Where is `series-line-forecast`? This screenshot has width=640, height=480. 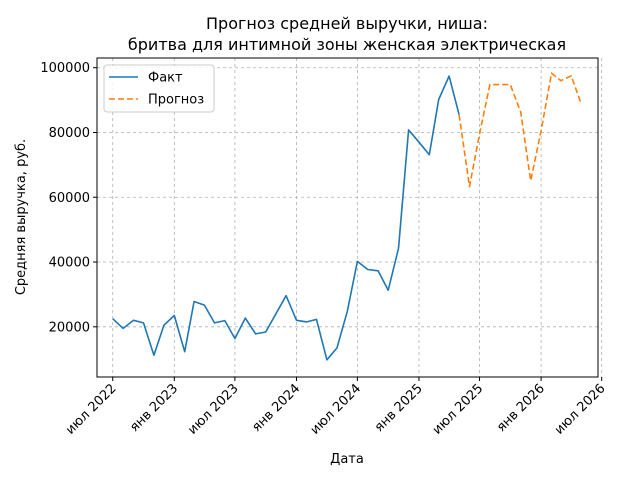
series-line-forecast is located at coordinates (520, 130).